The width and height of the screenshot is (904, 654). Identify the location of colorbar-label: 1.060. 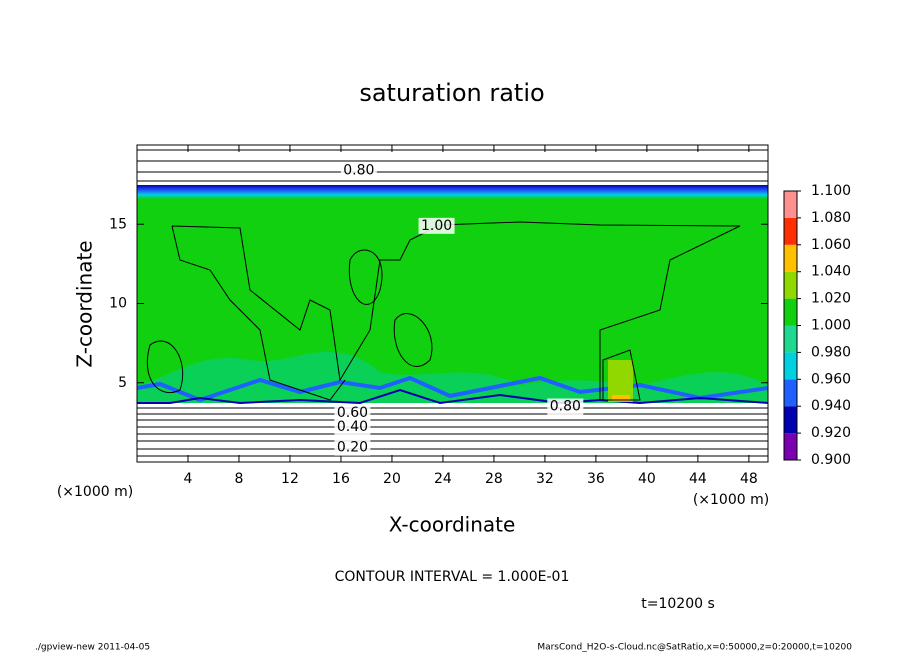
(831, 245).